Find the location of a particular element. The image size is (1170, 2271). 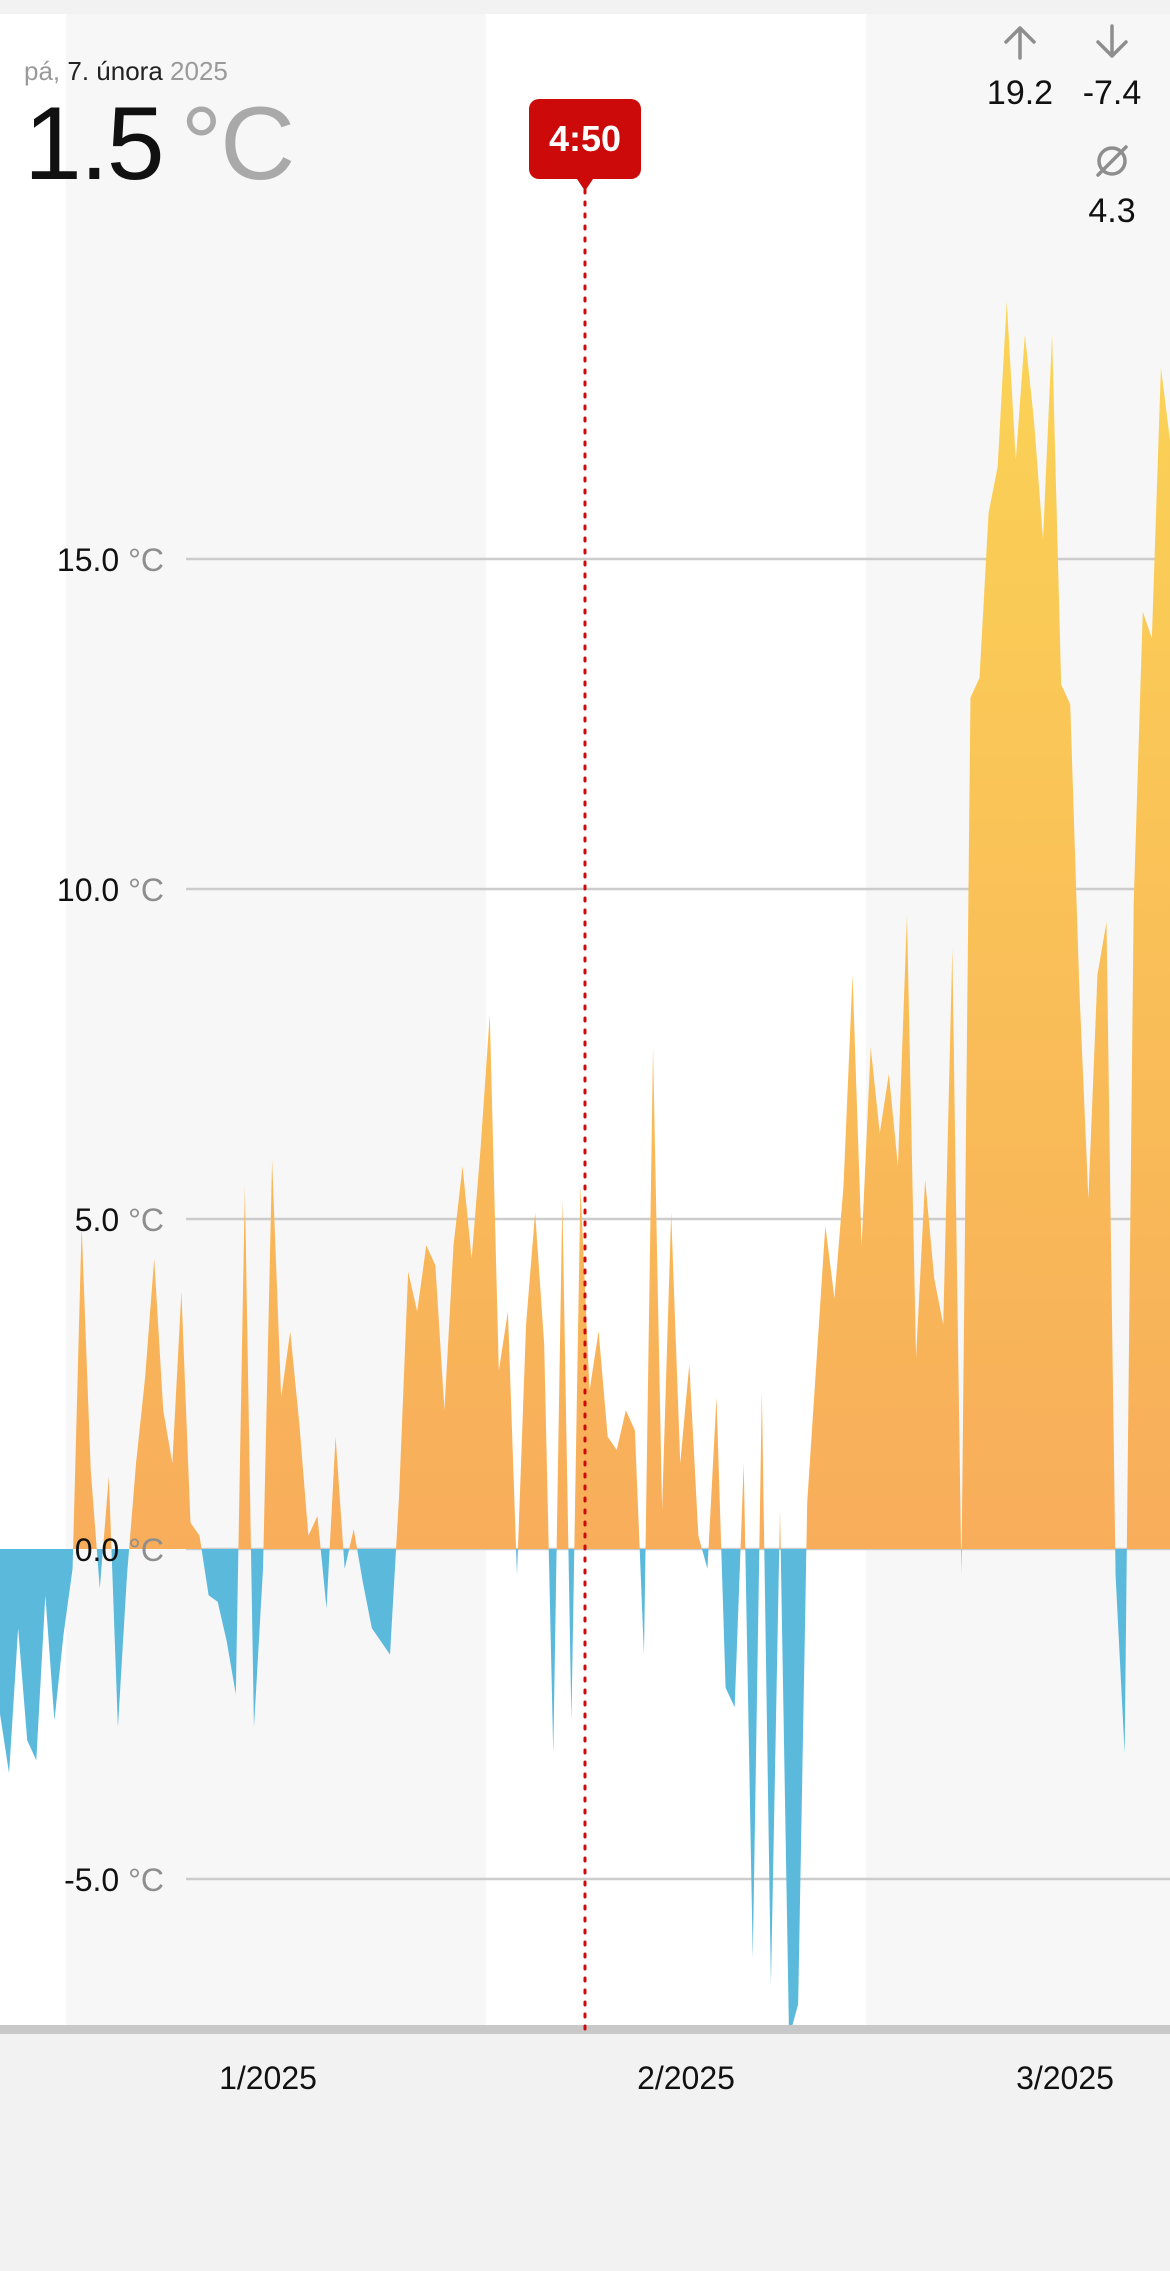

y-tick-label: -5.0 °C is located at coordinates (114, 1880).